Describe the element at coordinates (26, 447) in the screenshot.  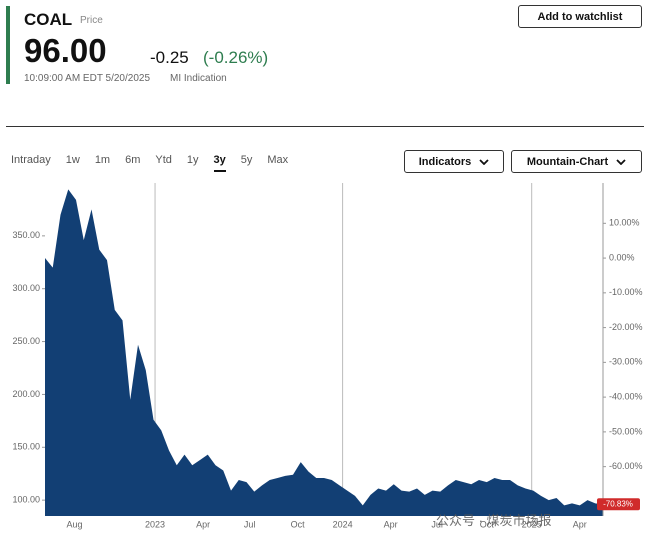
I see `y-tick-label: 150.00` at that location.